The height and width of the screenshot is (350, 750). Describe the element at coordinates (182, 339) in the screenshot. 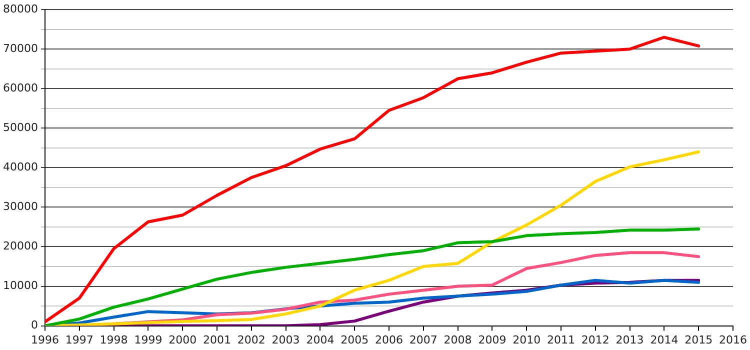

I see `x-tick-label: 2000` at that location.